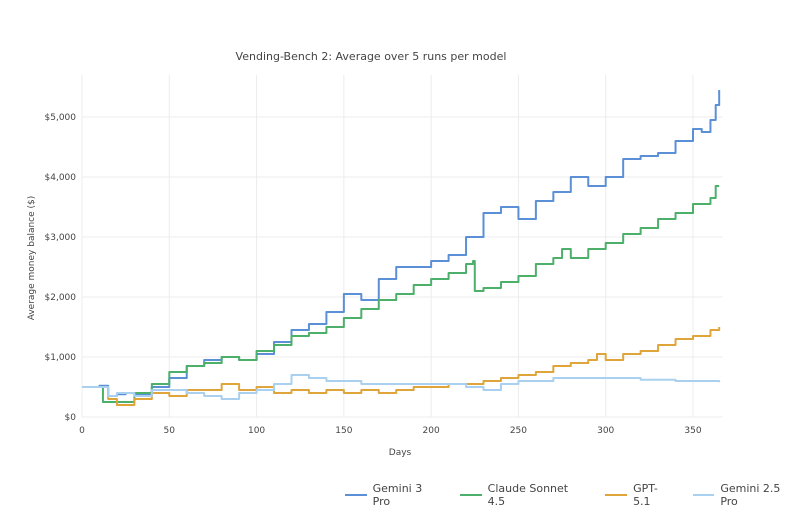 Image resolution: width=800 pixels, height=525 pixels. I want to click on y-tick-label: $0, so click(71, 418).